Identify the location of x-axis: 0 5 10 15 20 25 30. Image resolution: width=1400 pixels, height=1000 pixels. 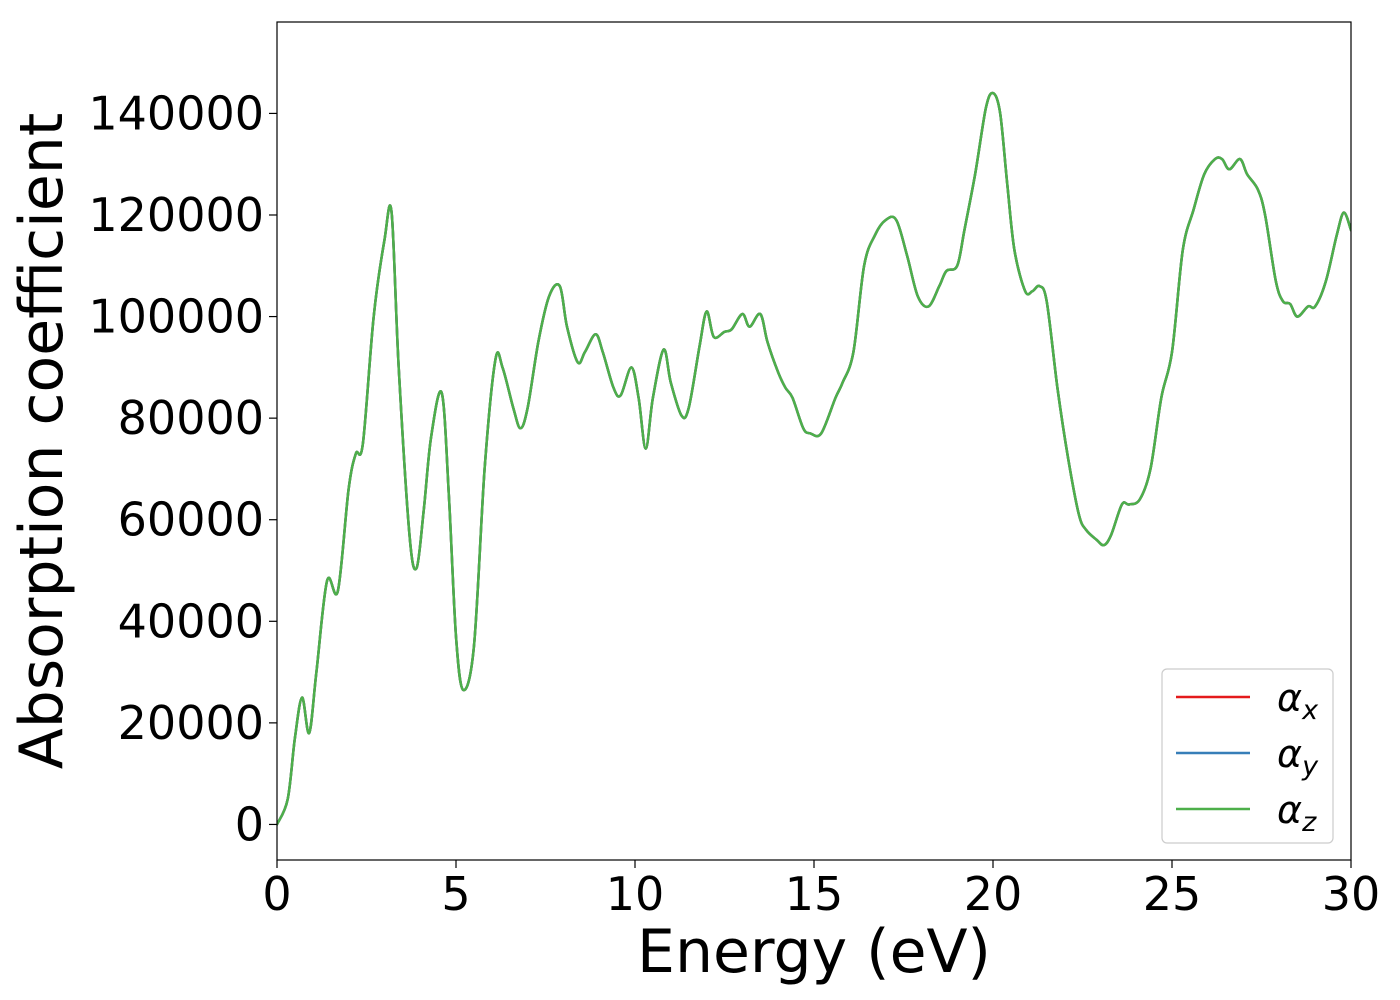
(821, 890).